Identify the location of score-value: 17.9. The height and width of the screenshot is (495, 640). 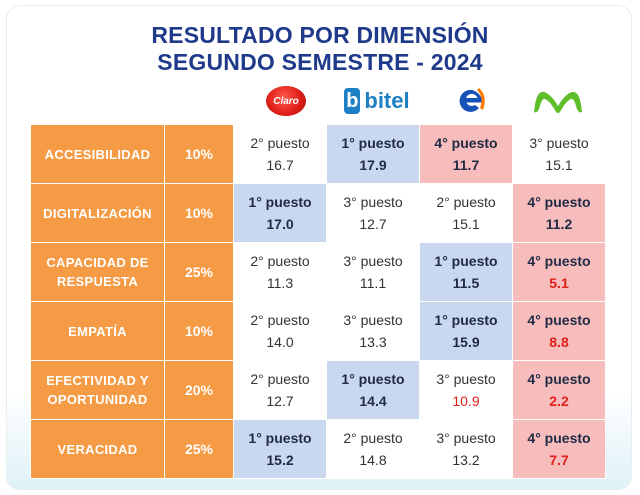
(373, 165).